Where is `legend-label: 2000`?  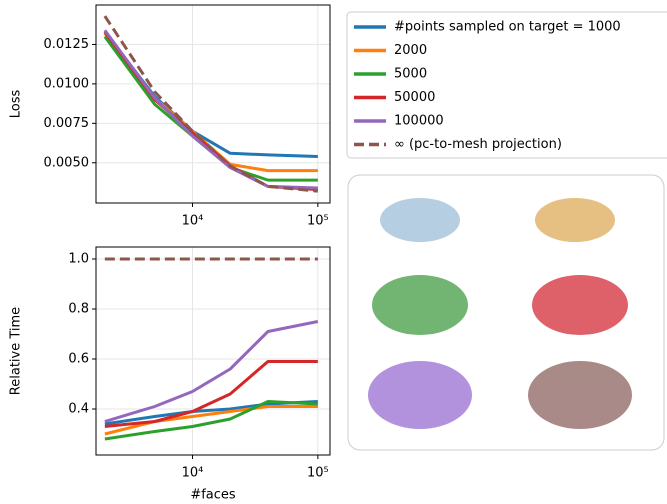
legend-label: 2000 is located at coordinates (410, 50).